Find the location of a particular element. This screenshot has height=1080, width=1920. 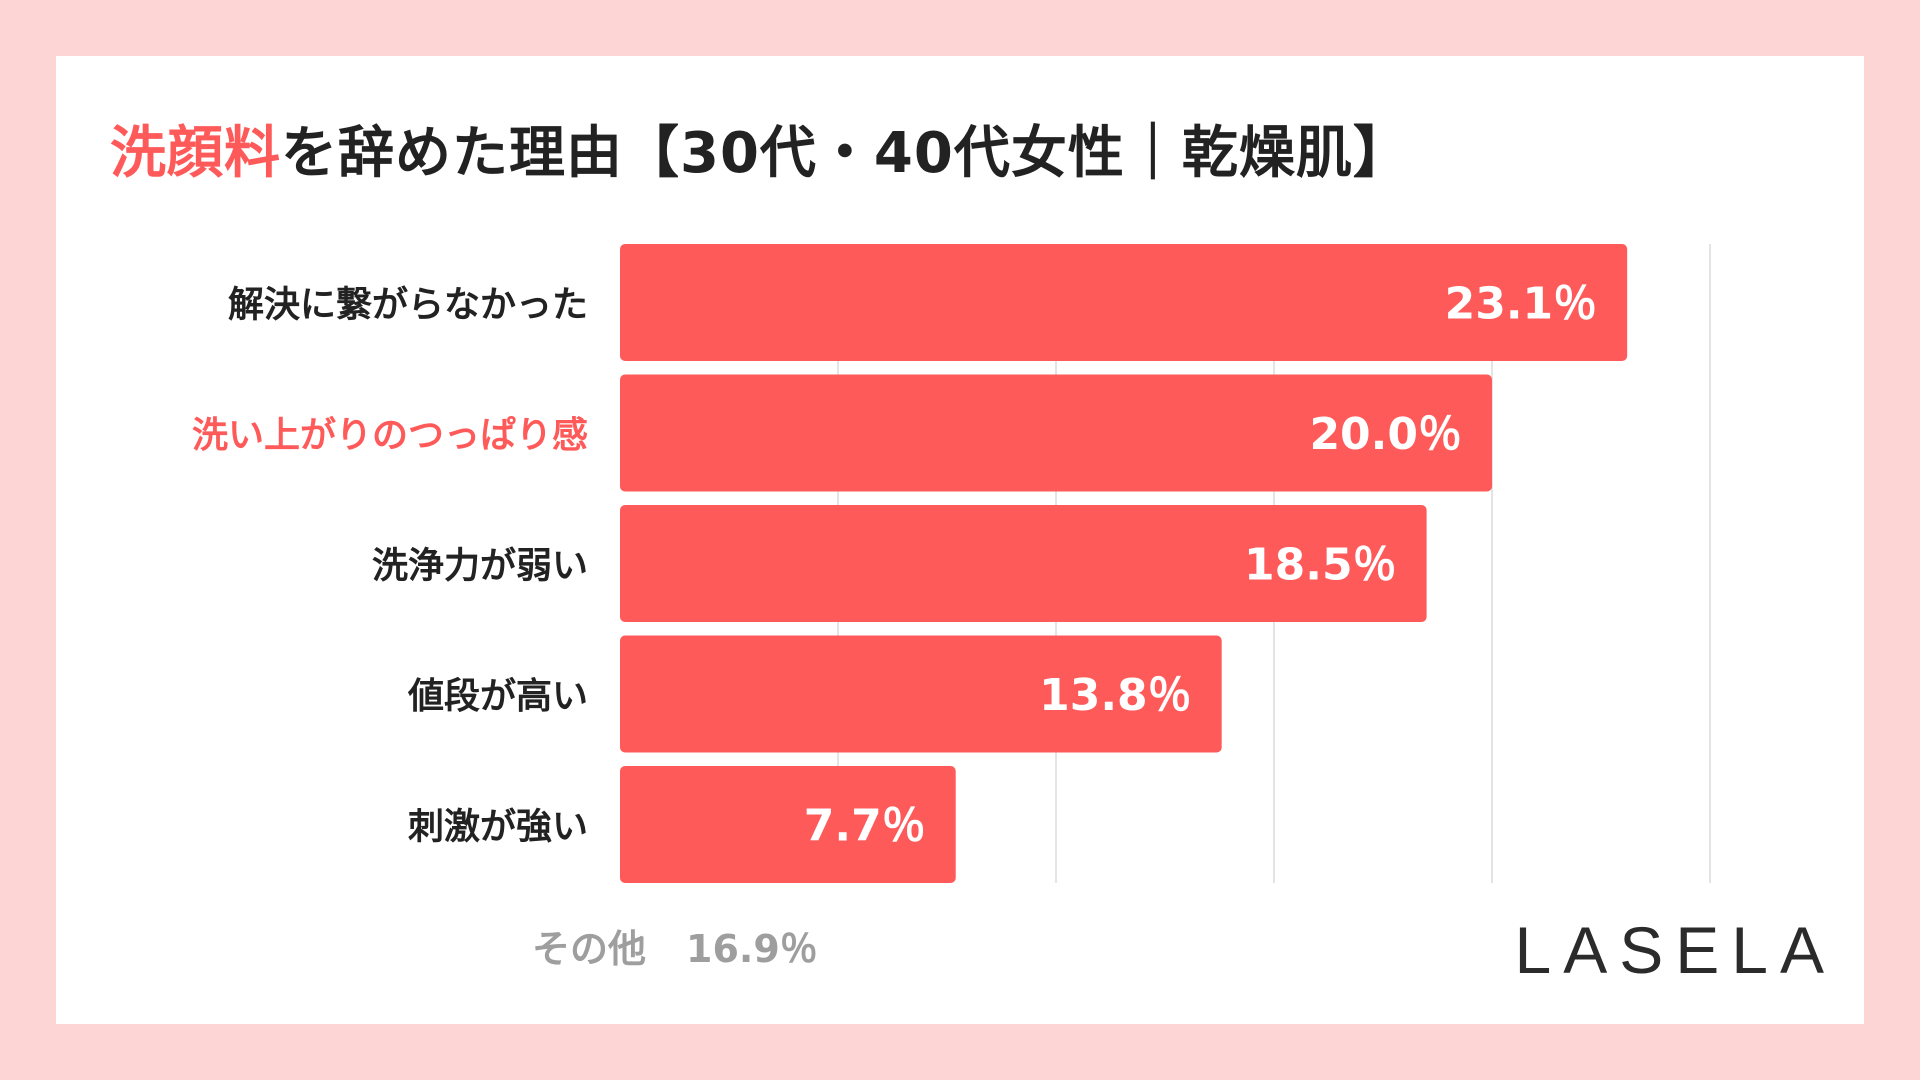

value-label: 7.7％ is located at coordinates (865, 826).